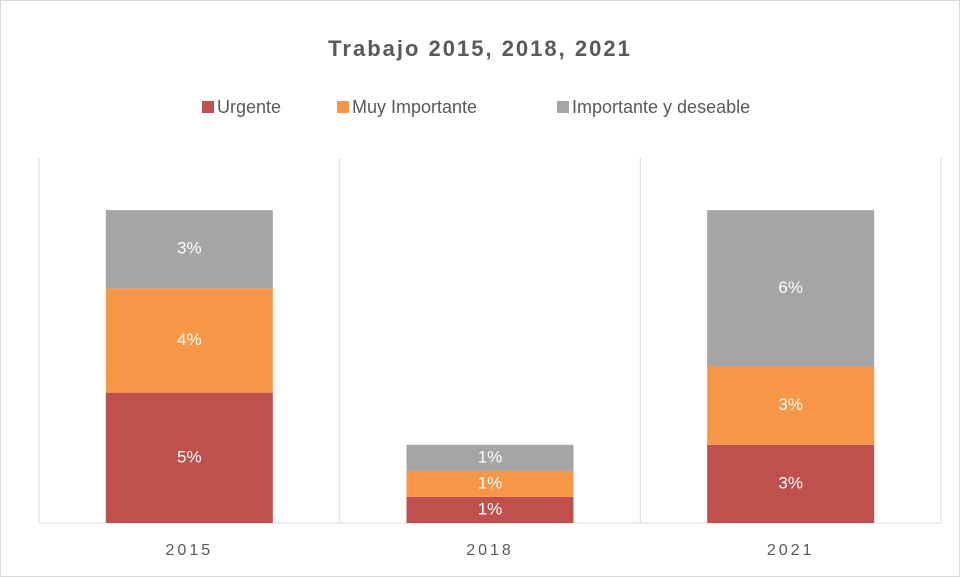 The height and width of the screenshot is (577, 960). I want to click on legend-label: Muy Importante, so click(414, 107).